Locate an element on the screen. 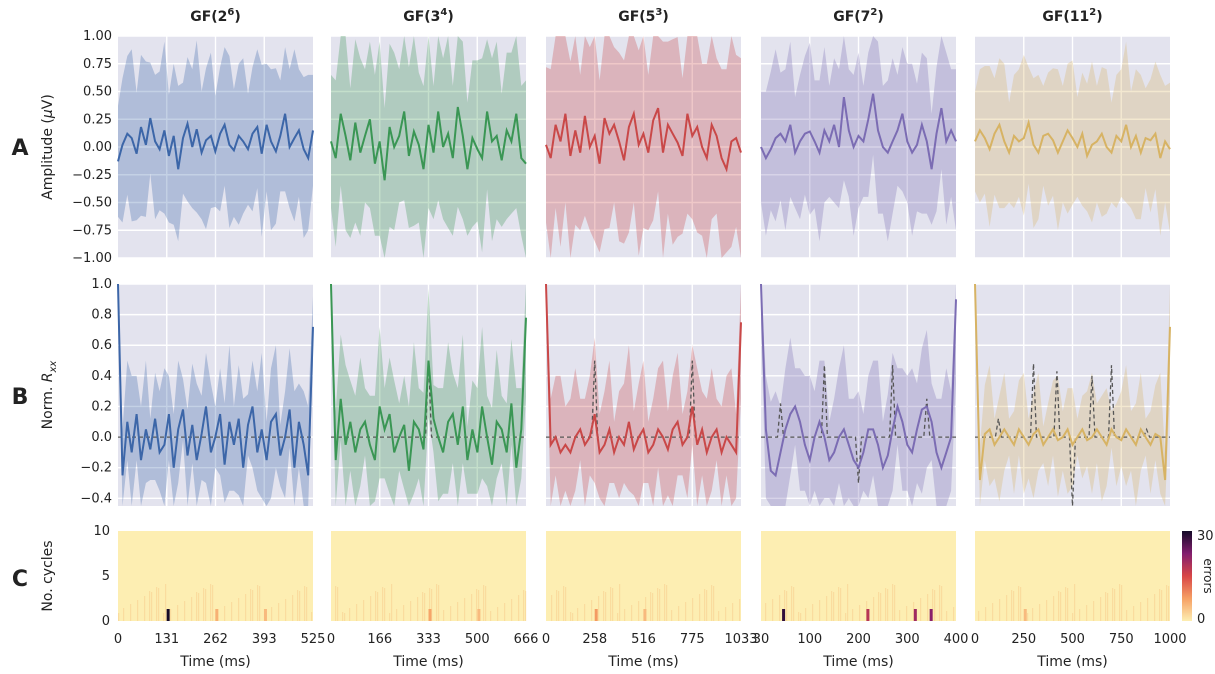  y-tick-label: −0.4 is located at coordinates (96, 498).